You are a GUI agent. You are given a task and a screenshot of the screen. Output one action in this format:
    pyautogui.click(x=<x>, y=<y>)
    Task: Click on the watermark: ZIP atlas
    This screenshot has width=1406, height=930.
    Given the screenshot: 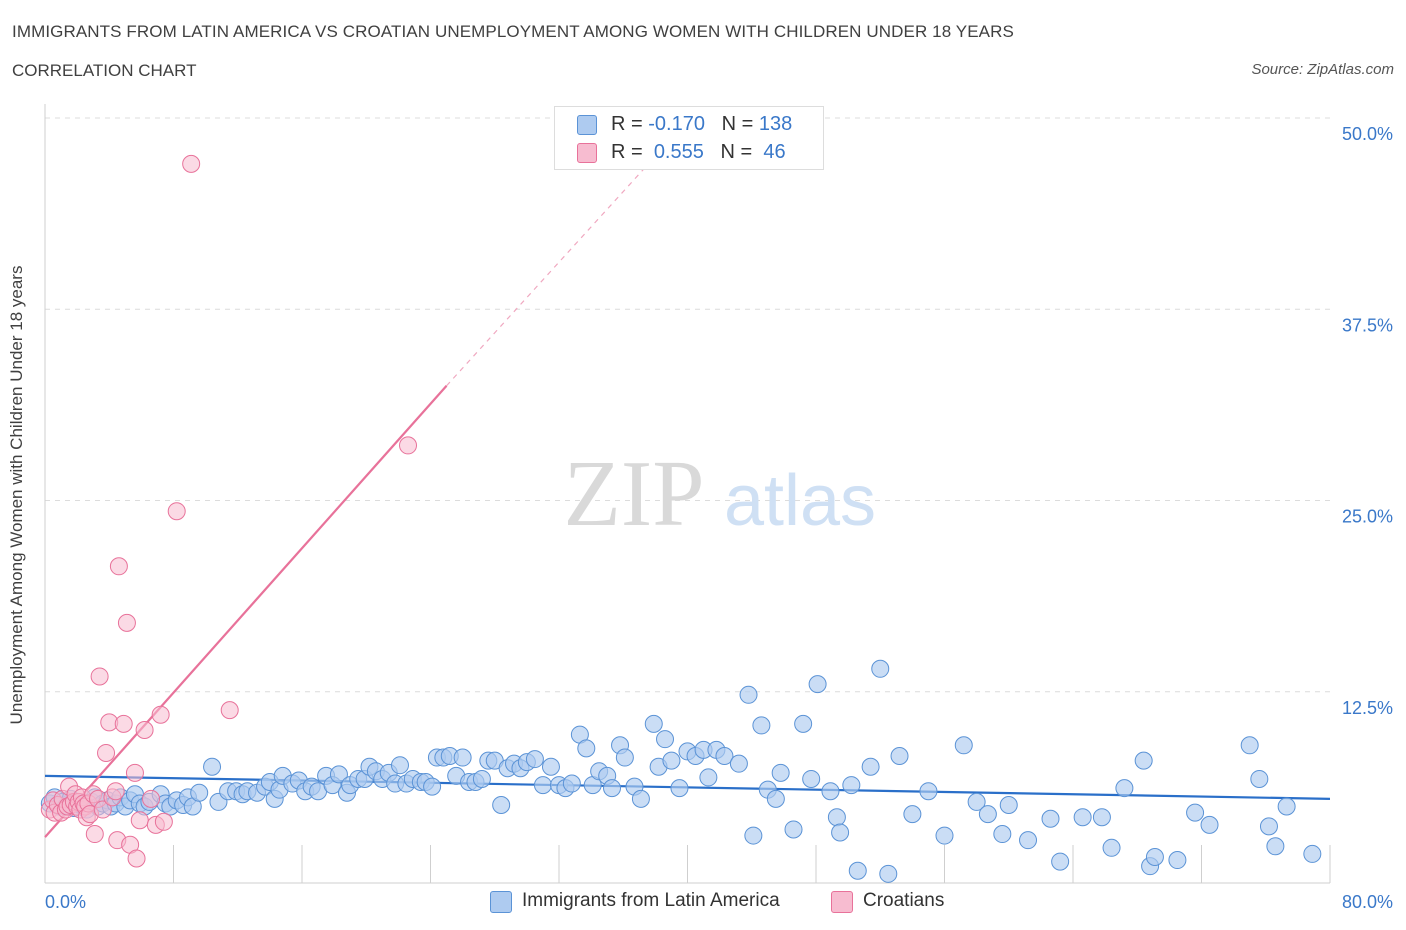 What is the action you would take?
    pyautogui.click(x=720, y=494)
    